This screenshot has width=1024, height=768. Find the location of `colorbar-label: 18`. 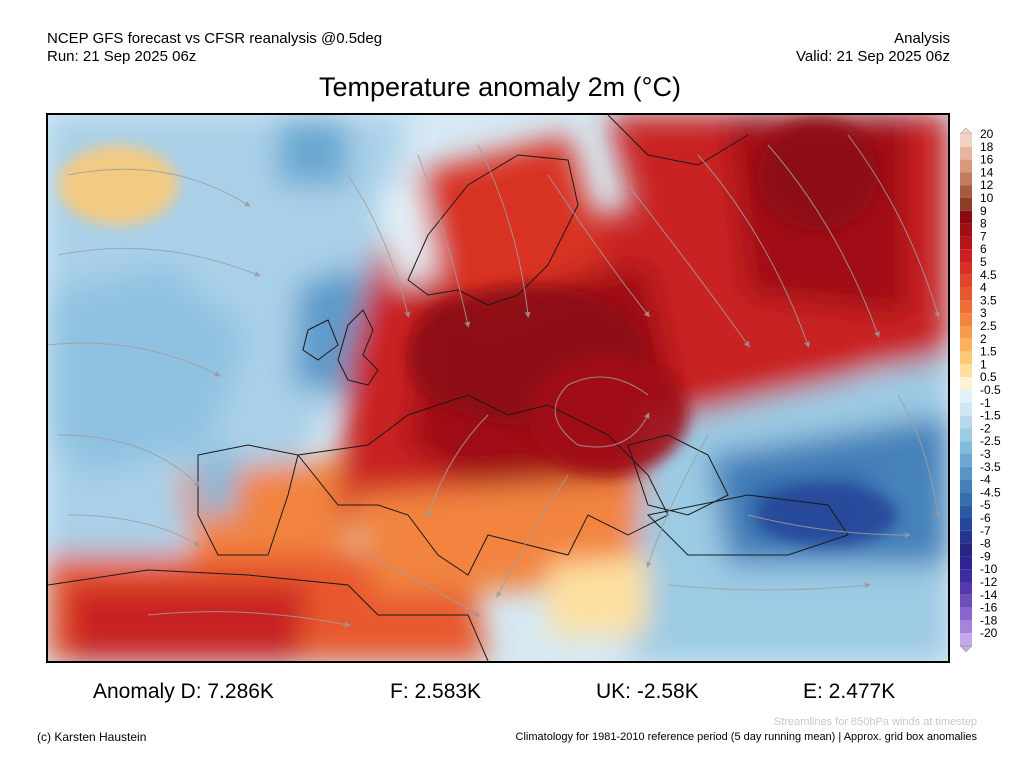

colorbar-label: 18 is located at coordinates (987, 147).